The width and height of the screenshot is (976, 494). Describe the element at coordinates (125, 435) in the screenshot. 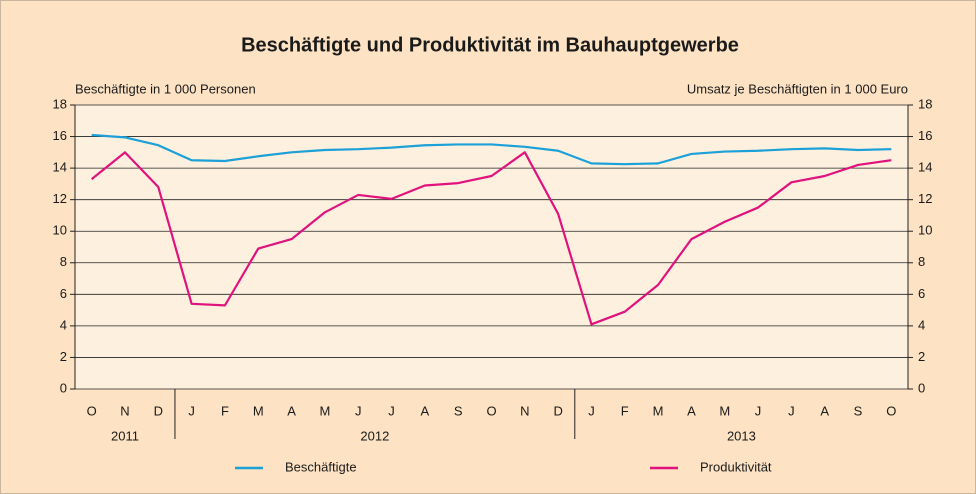

I see `year-label: 2011` at that location.